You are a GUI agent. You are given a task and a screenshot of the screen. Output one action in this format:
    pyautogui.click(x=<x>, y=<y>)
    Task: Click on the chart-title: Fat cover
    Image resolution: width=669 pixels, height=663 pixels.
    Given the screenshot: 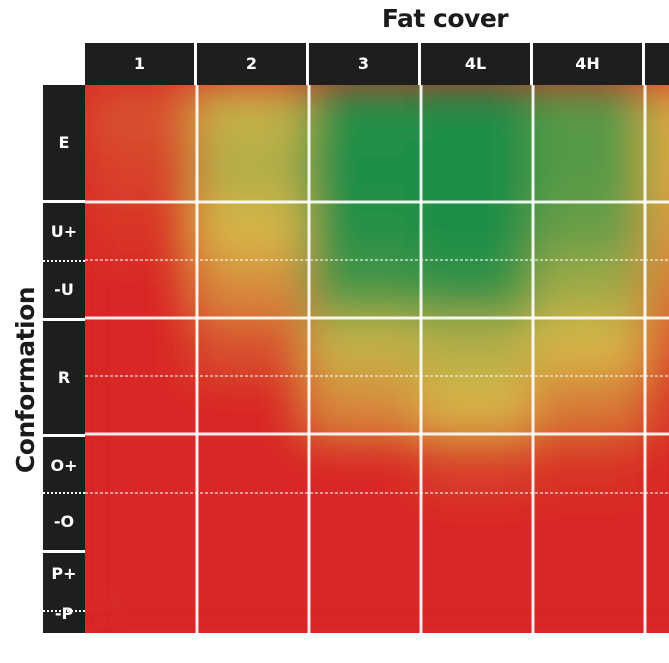 What is the action you would take?
    pyautogui.click(x=445, y=18)
    